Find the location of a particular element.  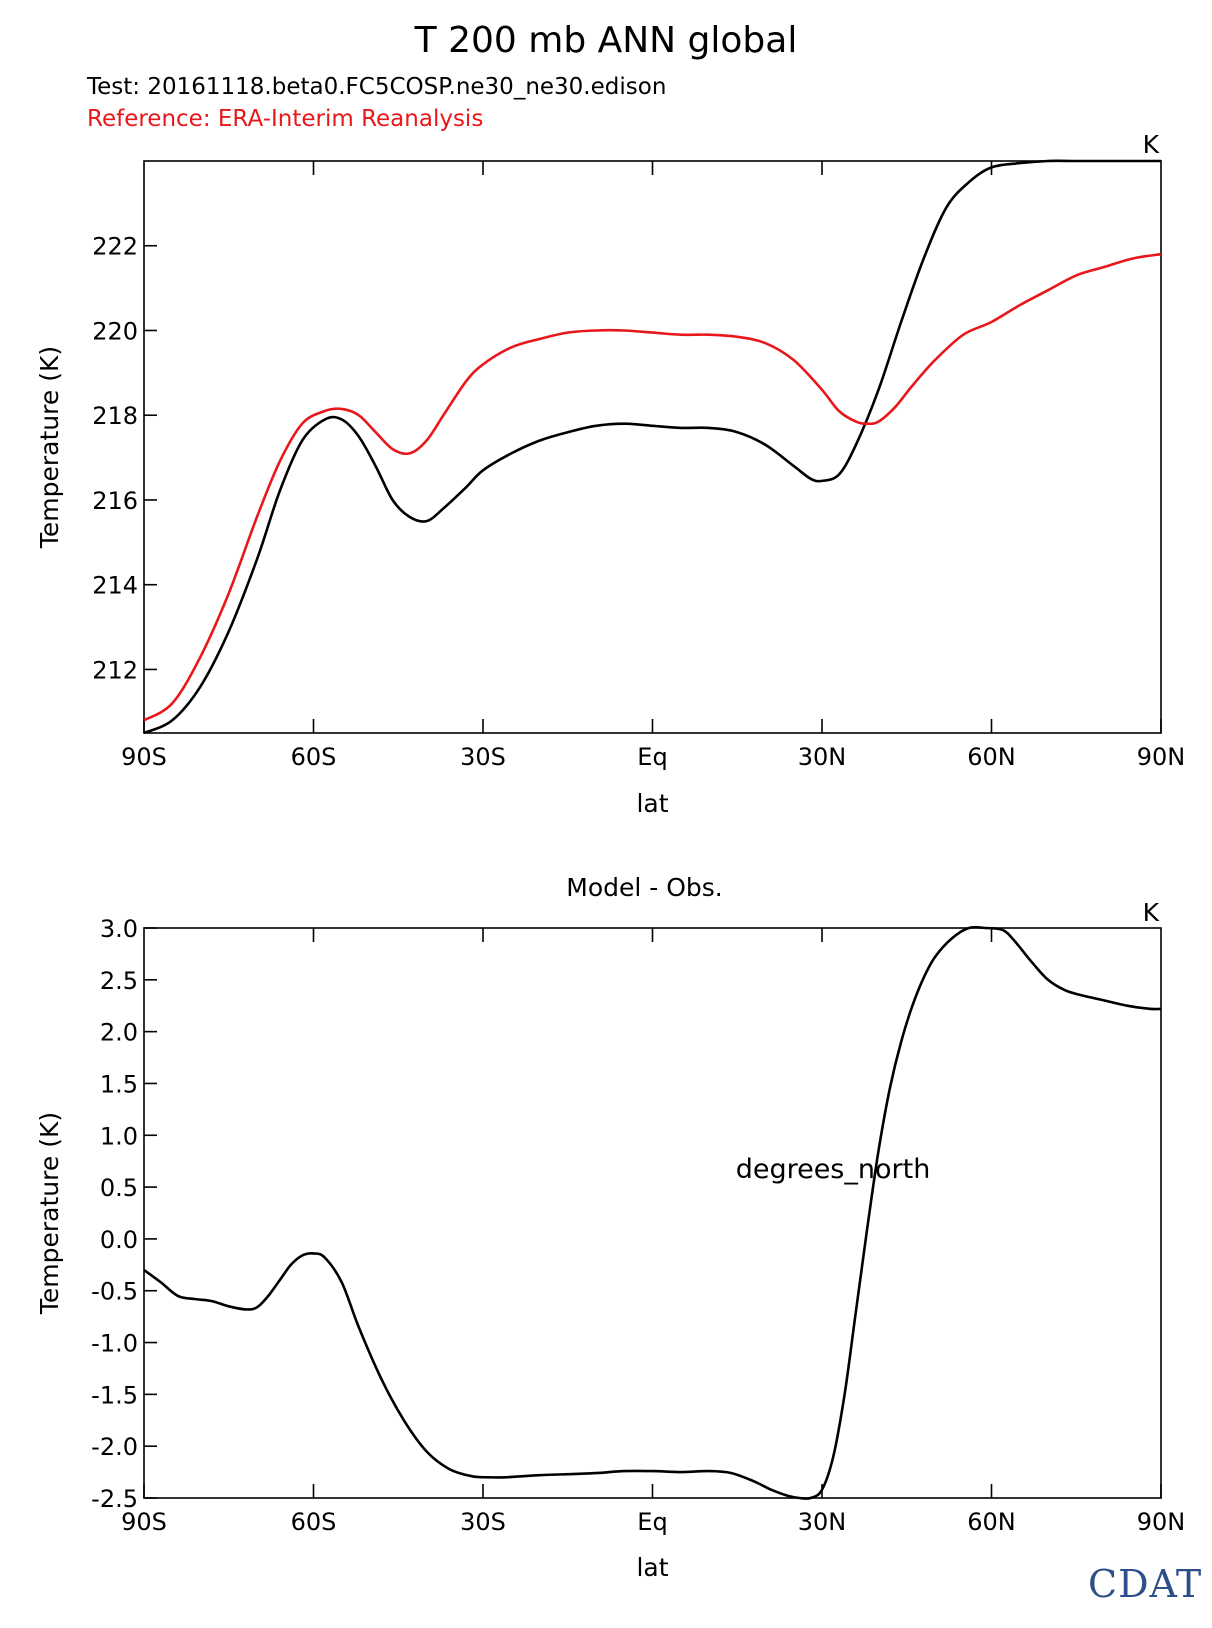

y-tick-label: -2.0 is located at coordinates (114, 1447).